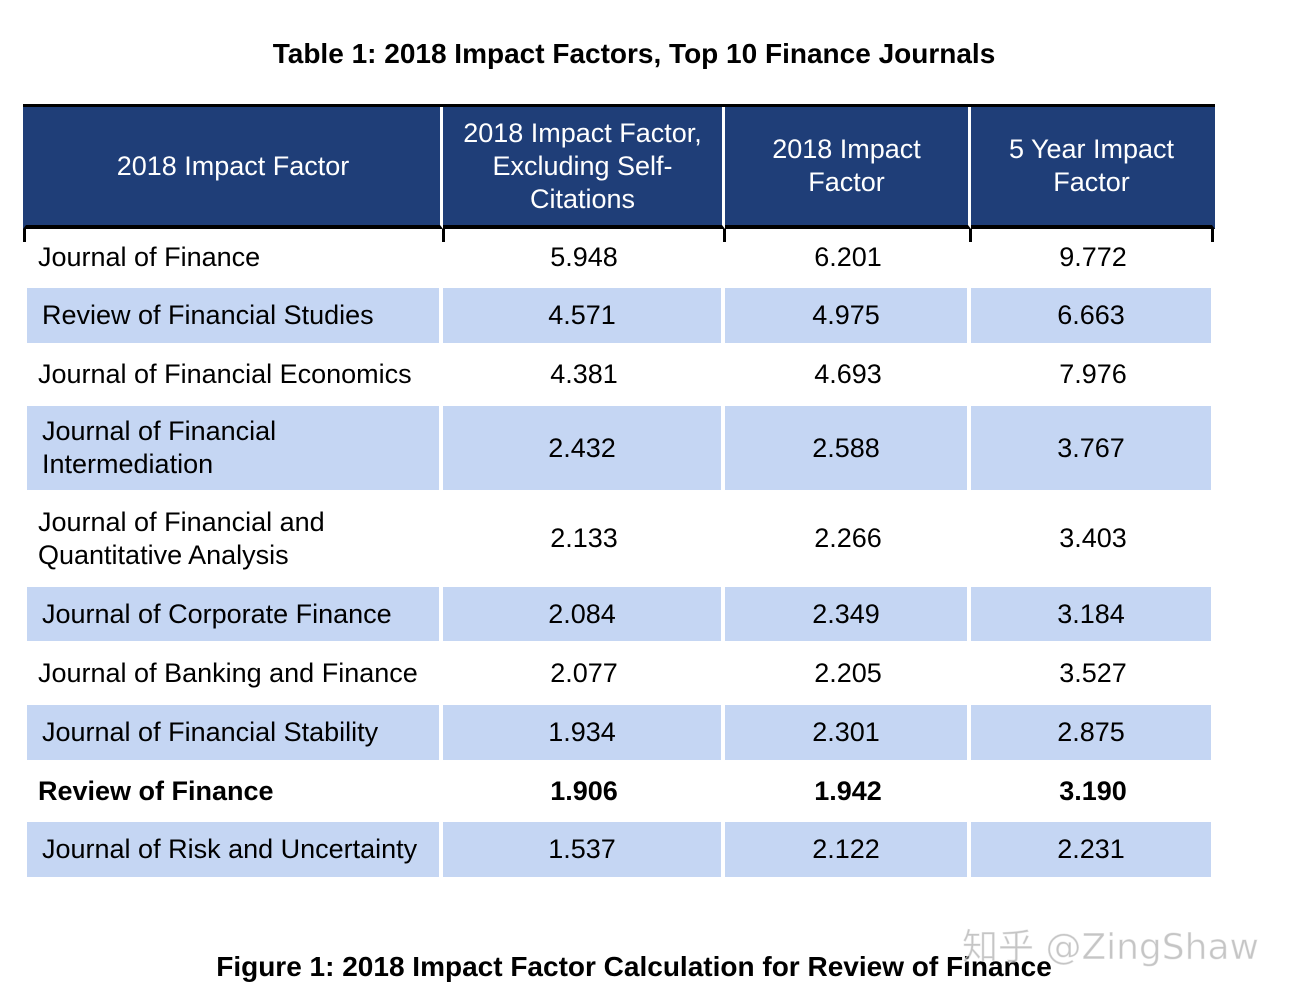 The width and height of the screenshot is (1294, 1000). Describe the element at coordinates (1093, 790) in the screenshot. I see `impact-5yr-value-cell: 3.190` at that location.